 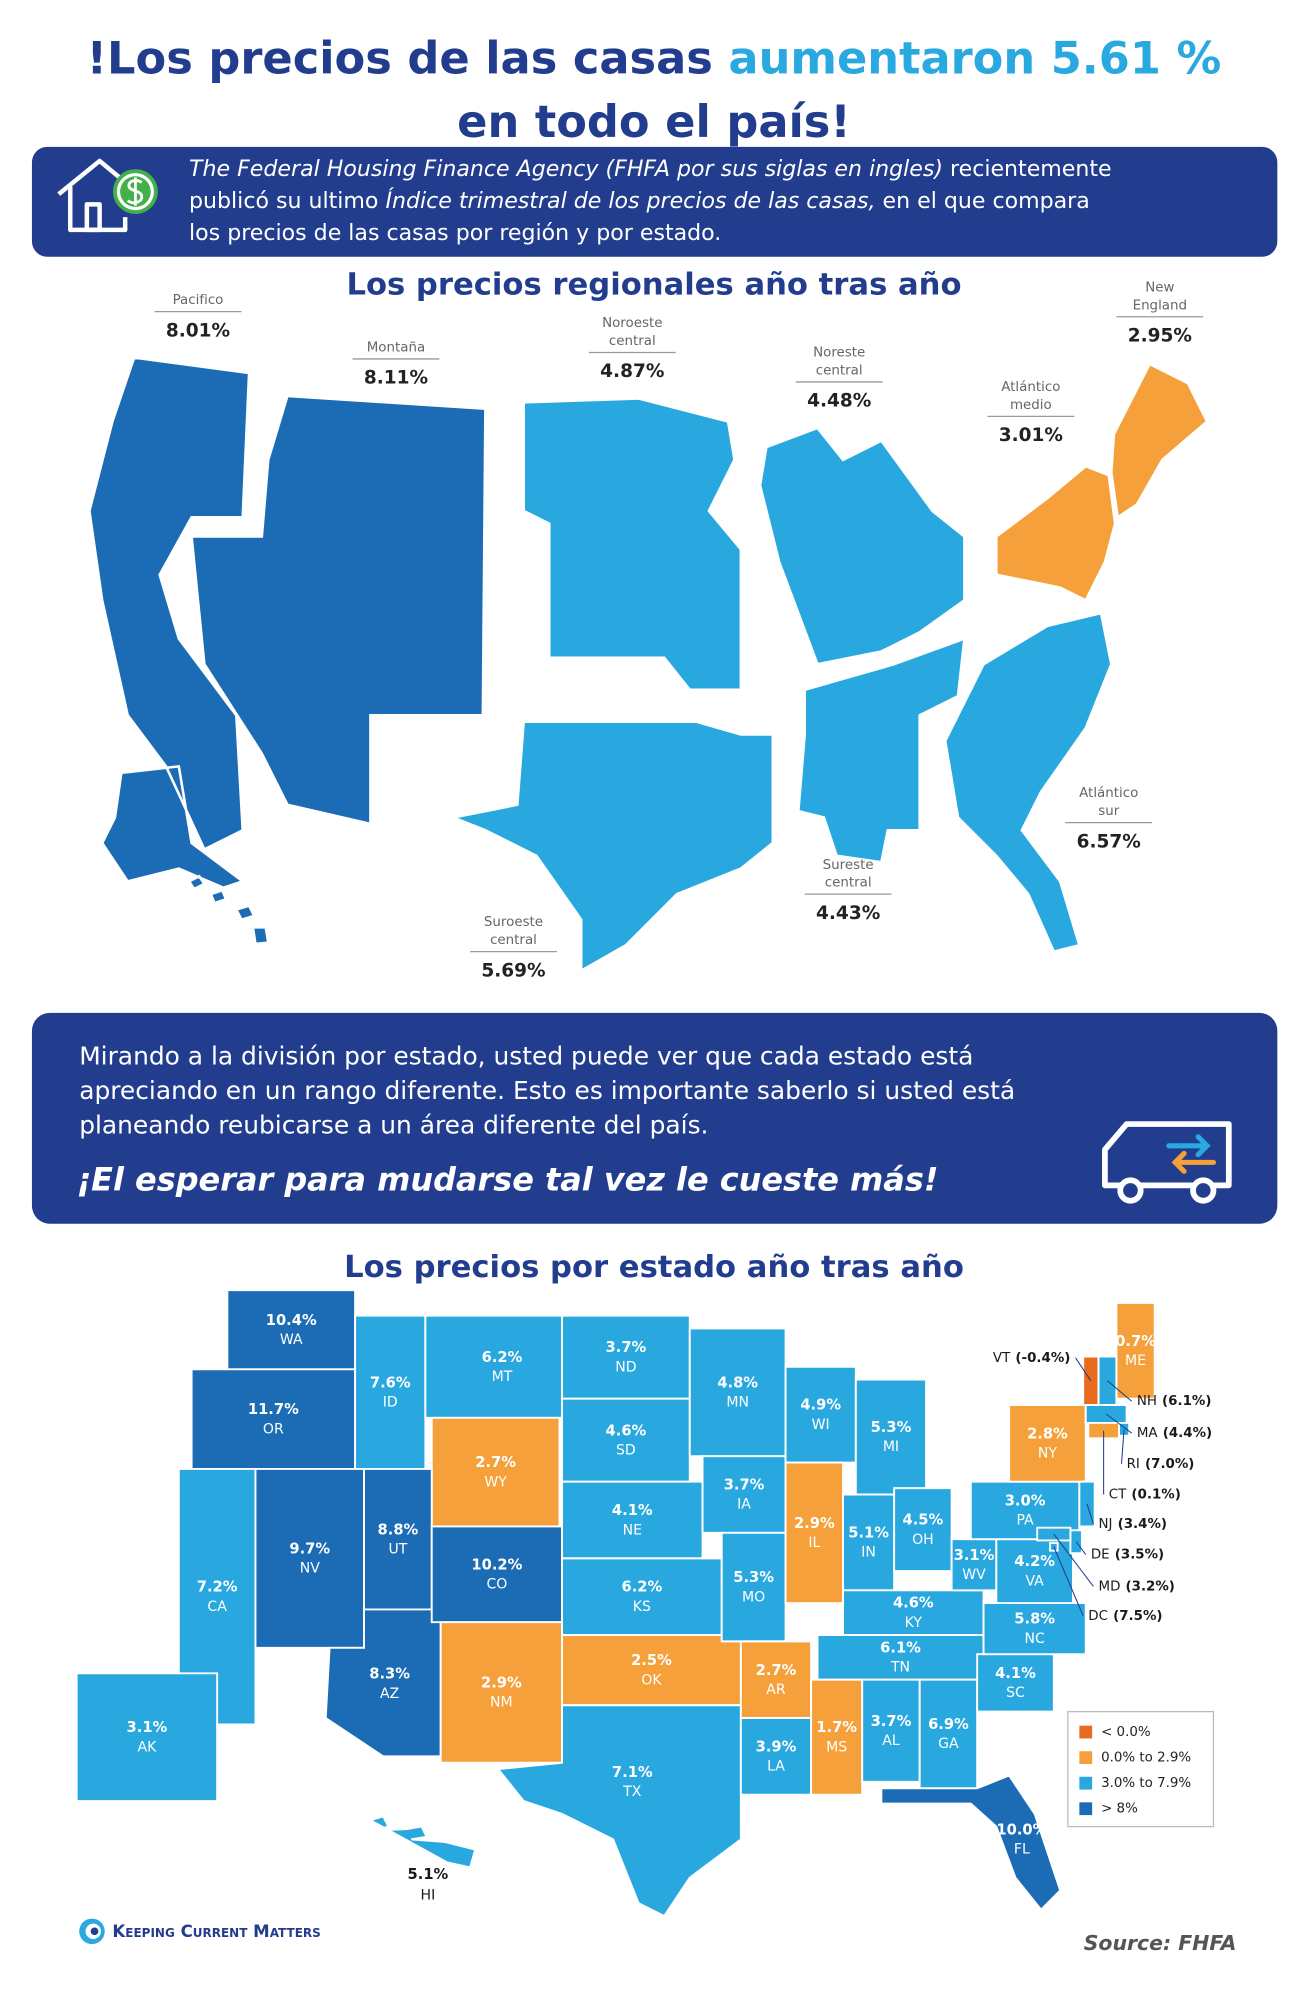 What do you see at coordinates (839, 353) in the screenshot?
I see `region-name: Noreste` at bounding box center [839, 353].